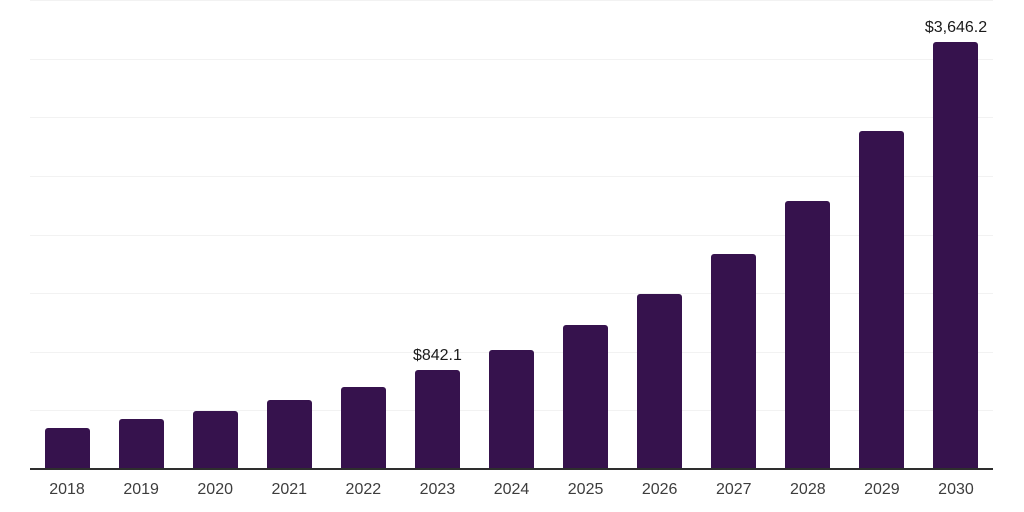 The height and width of the screenshot is (512, 1024). Describe the element at coordinates (956, 244) in the screenshot. I see `bar-2030: $3,646.2` at that location.